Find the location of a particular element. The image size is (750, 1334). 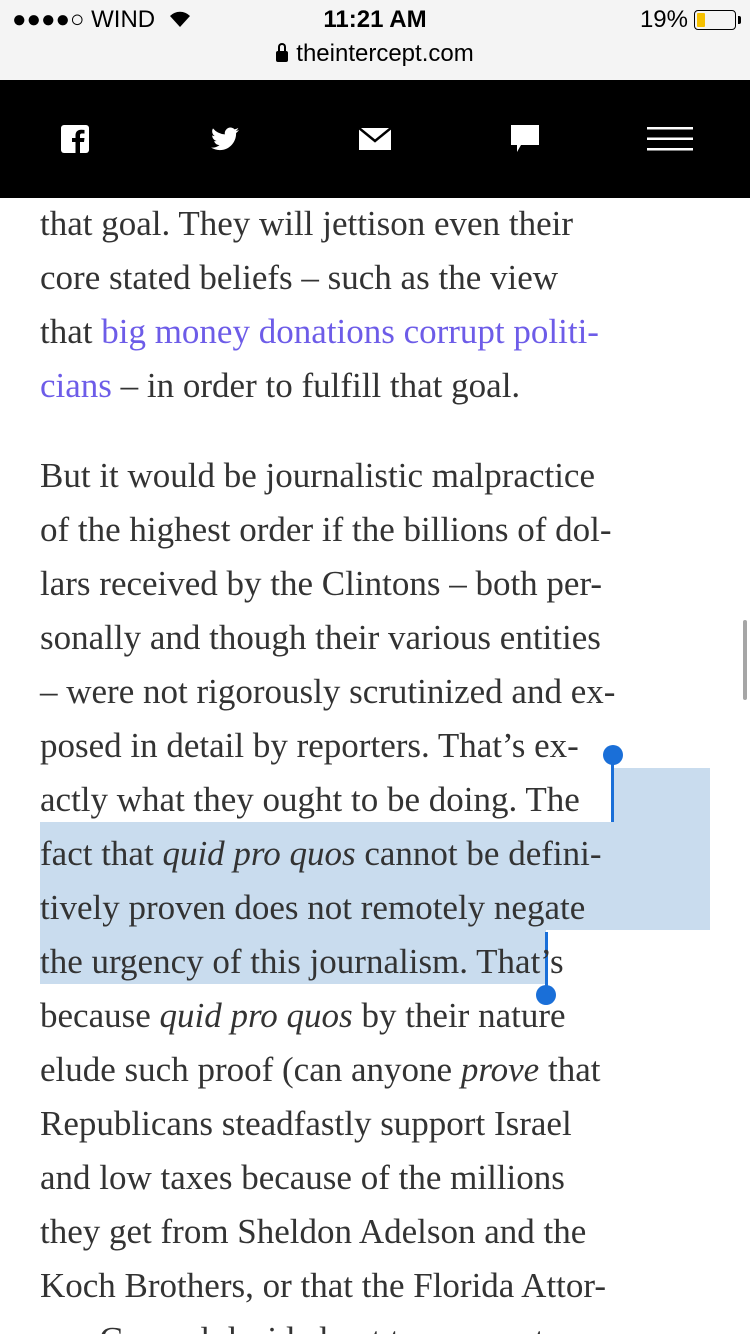

article-link: big money donations corrupt politi- is located at coordinates (350, 331).